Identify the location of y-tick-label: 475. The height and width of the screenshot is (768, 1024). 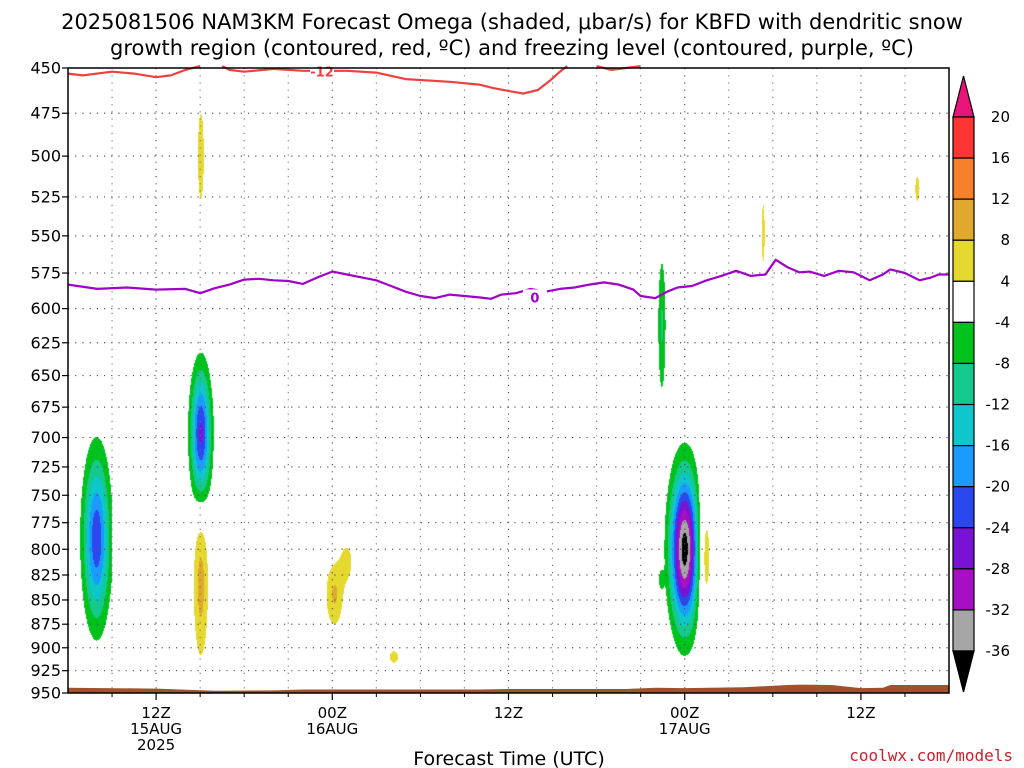
(45, 113).